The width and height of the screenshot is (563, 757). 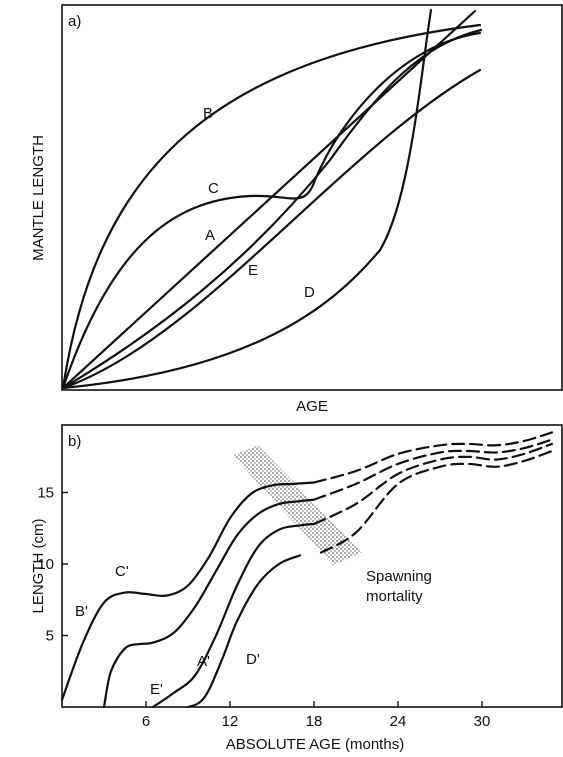 What do you see at coordinates (297, 505) in the screenshot?
I see `spawning-mortality-band` at bounding box center [297, 505].